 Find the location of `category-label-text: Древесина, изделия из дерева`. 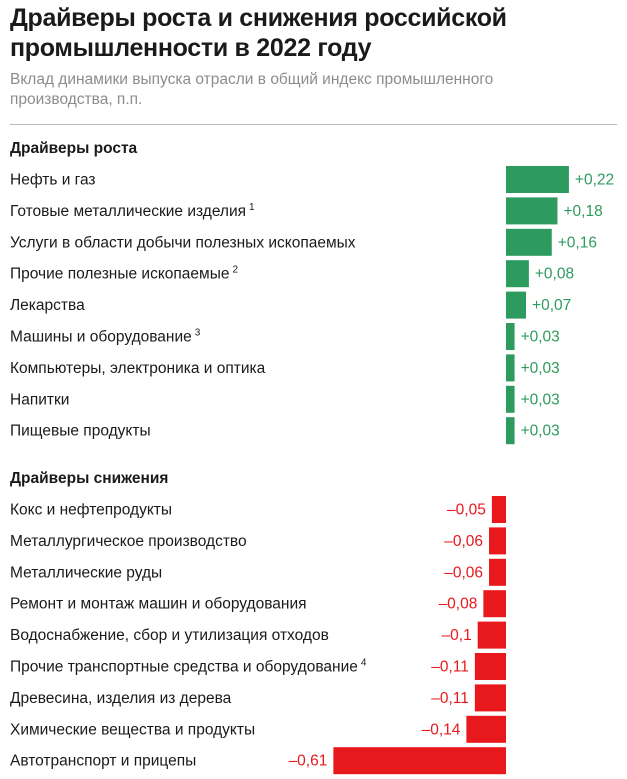

category-label-text: Древесина, изделия из дерева is located at coordinates (121, 698).